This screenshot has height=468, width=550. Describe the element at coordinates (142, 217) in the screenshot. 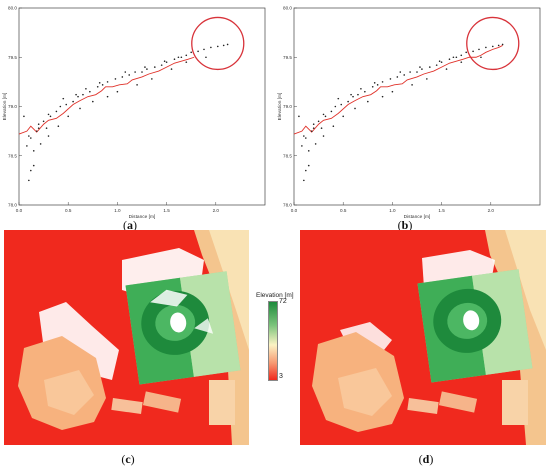

I see `x-axis-label: Distance [m]` at that location.